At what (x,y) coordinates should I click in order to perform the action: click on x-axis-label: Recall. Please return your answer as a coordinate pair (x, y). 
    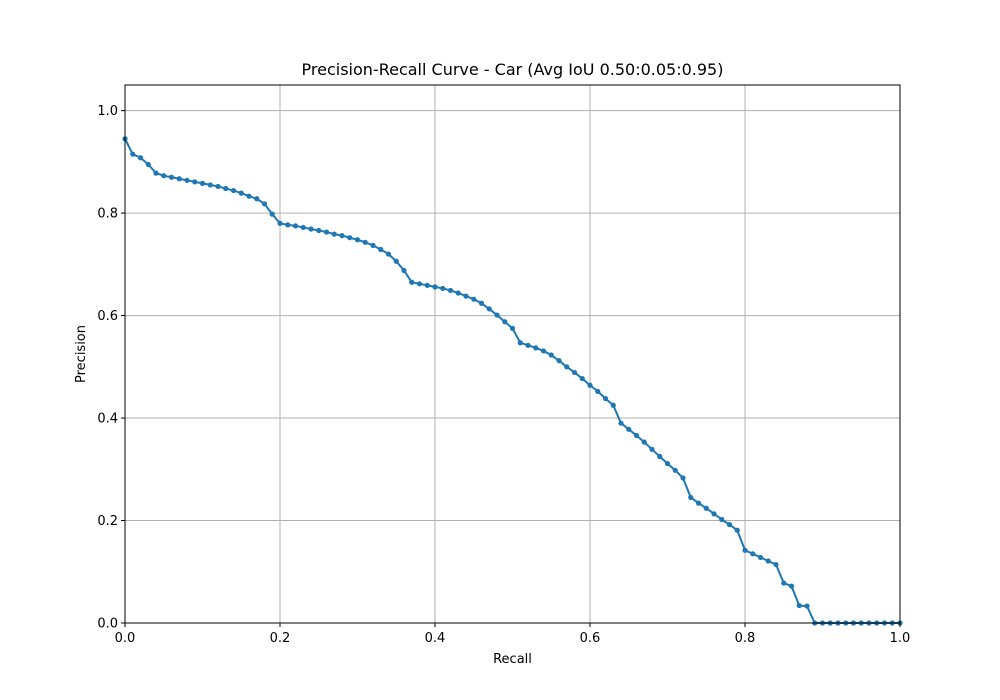
    Looking at the image, I should click on (512, 659).